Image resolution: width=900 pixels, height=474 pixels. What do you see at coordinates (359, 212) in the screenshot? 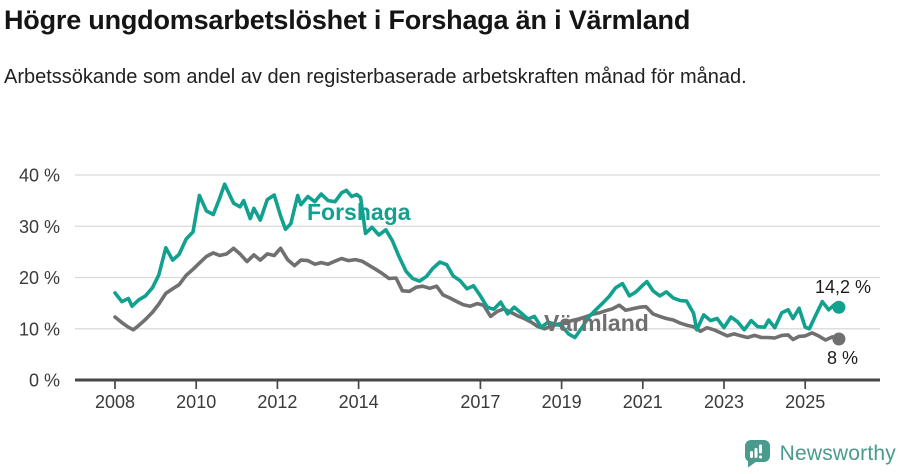
I see `series-label-forshaga: Forshaga` at bounding box center [359, 212].